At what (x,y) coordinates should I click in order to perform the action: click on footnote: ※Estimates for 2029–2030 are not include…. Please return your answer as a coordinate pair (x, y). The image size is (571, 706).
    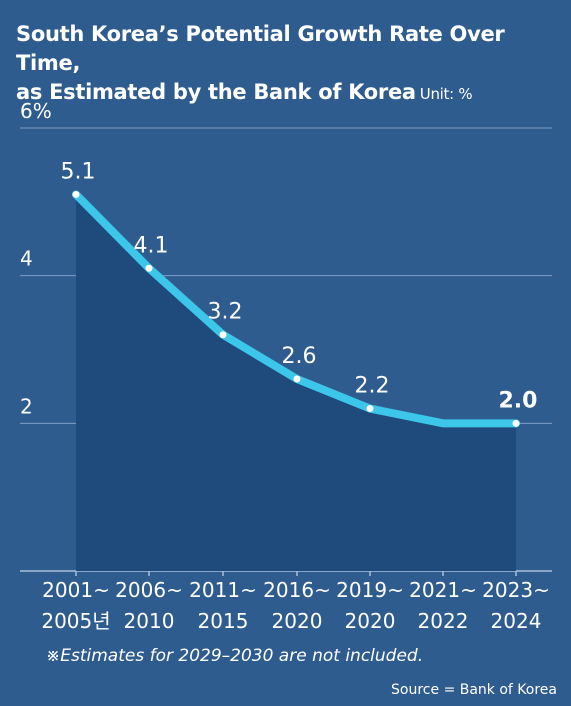
    Looking at the image, I should click on (235, 656).